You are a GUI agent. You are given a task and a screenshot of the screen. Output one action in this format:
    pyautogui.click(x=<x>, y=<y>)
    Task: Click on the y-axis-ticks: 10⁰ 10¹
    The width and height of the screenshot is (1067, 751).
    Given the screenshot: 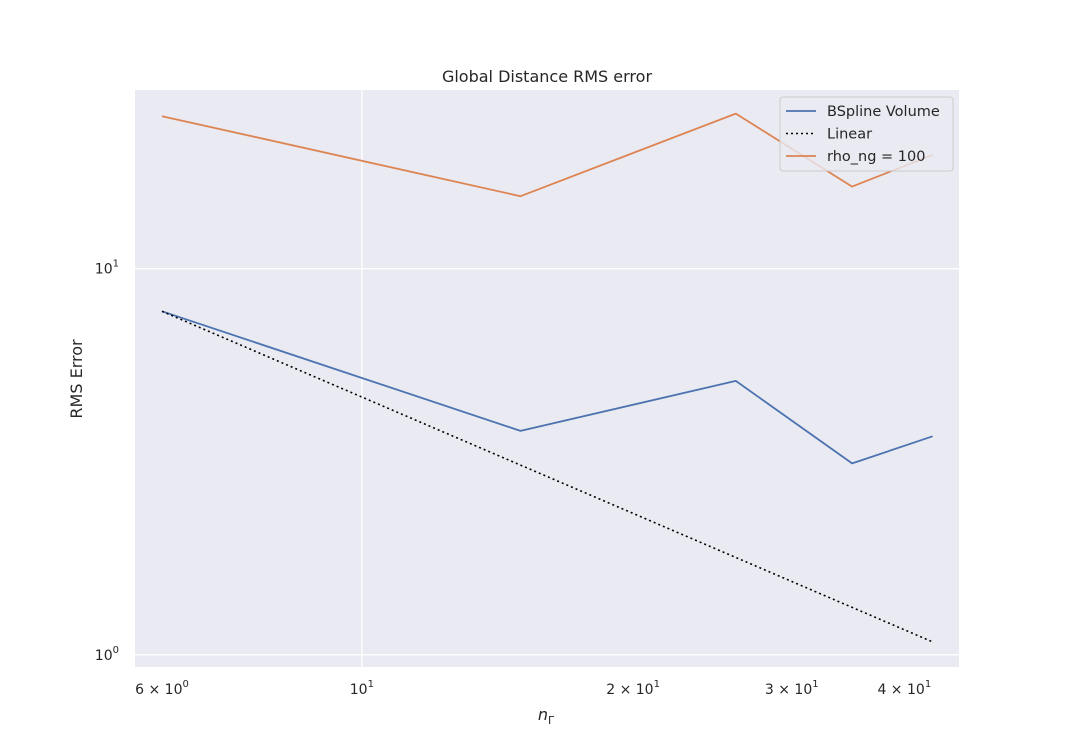 What is the action you would take?
    pyautogui.click(x=107, y=461)
    